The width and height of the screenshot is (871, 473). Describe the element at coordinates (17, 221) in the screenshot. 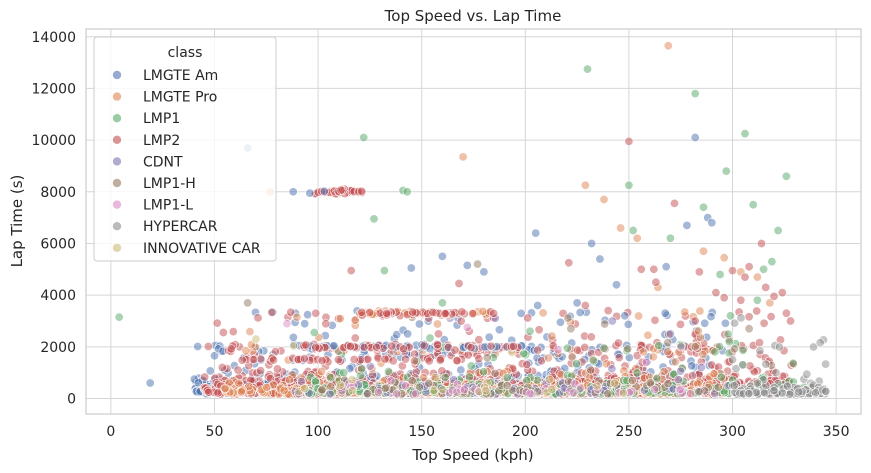

I see `y-axis-label: Lap Time (s)` at that location.